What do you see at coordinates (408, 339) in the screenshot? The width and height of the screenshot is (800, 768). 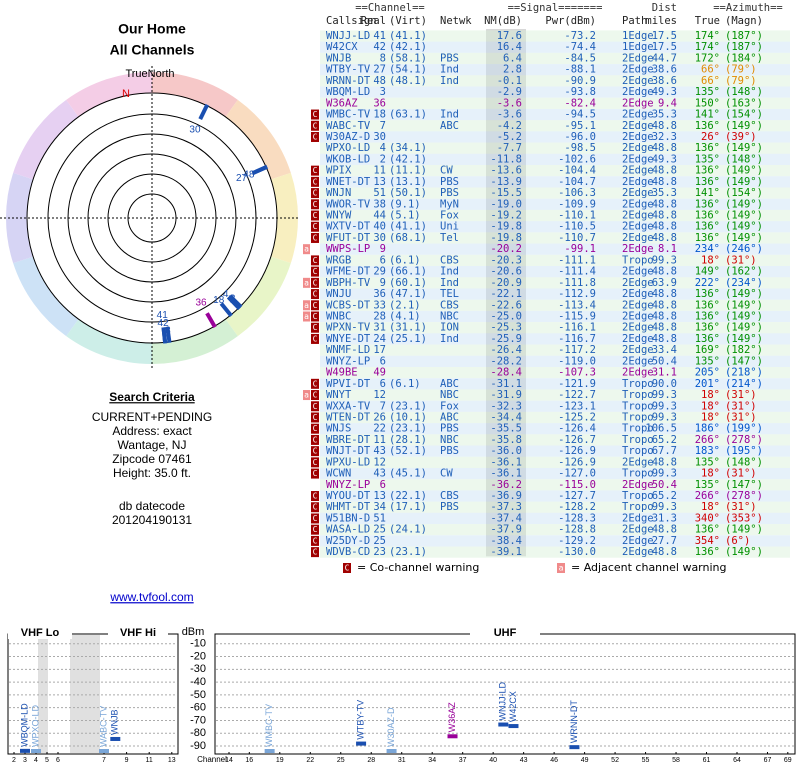 I see `cell-virt: (25.1)` at bounding box center [408, 339].